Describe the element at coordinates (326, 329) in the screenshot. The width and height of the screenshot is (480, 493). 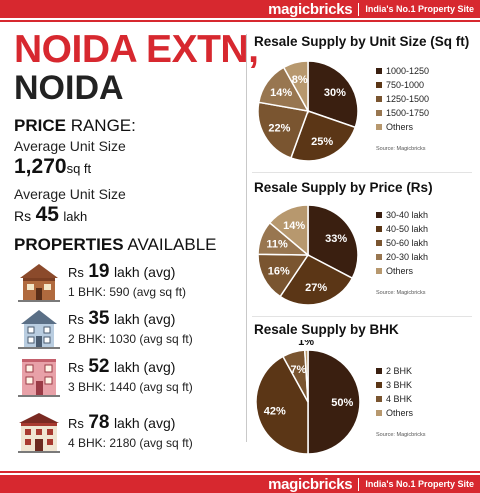
I see `chart-title-bhk: Resale Supply by BHK` at that location.